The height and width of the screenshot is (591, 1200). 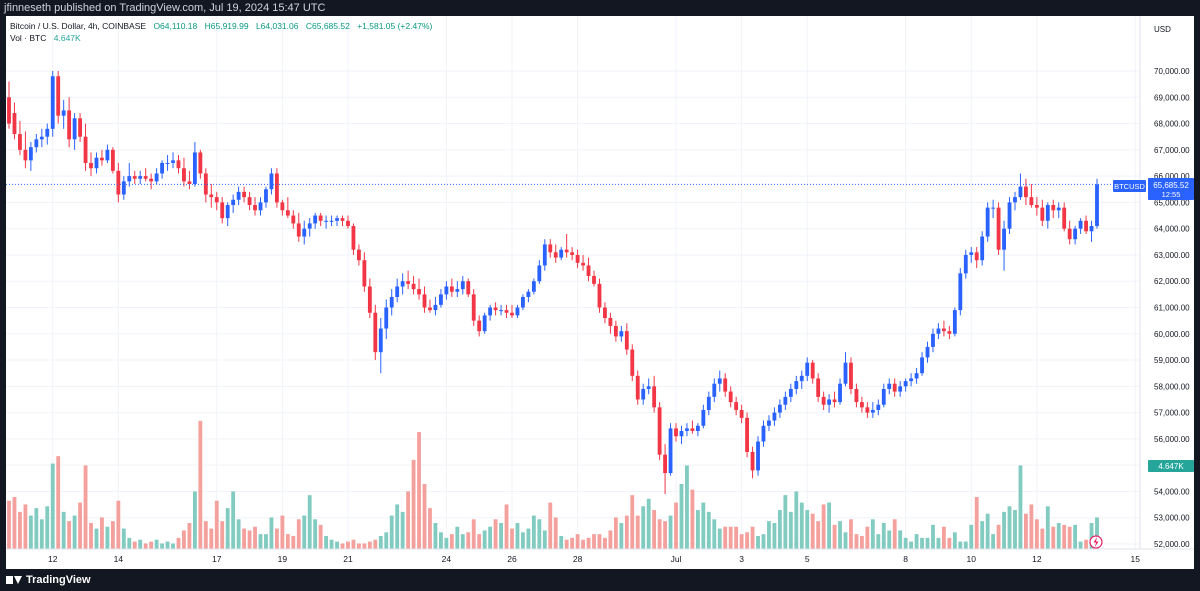 I want to click on price-tick-label: 70,000.00, so click(x=1172, y=71).